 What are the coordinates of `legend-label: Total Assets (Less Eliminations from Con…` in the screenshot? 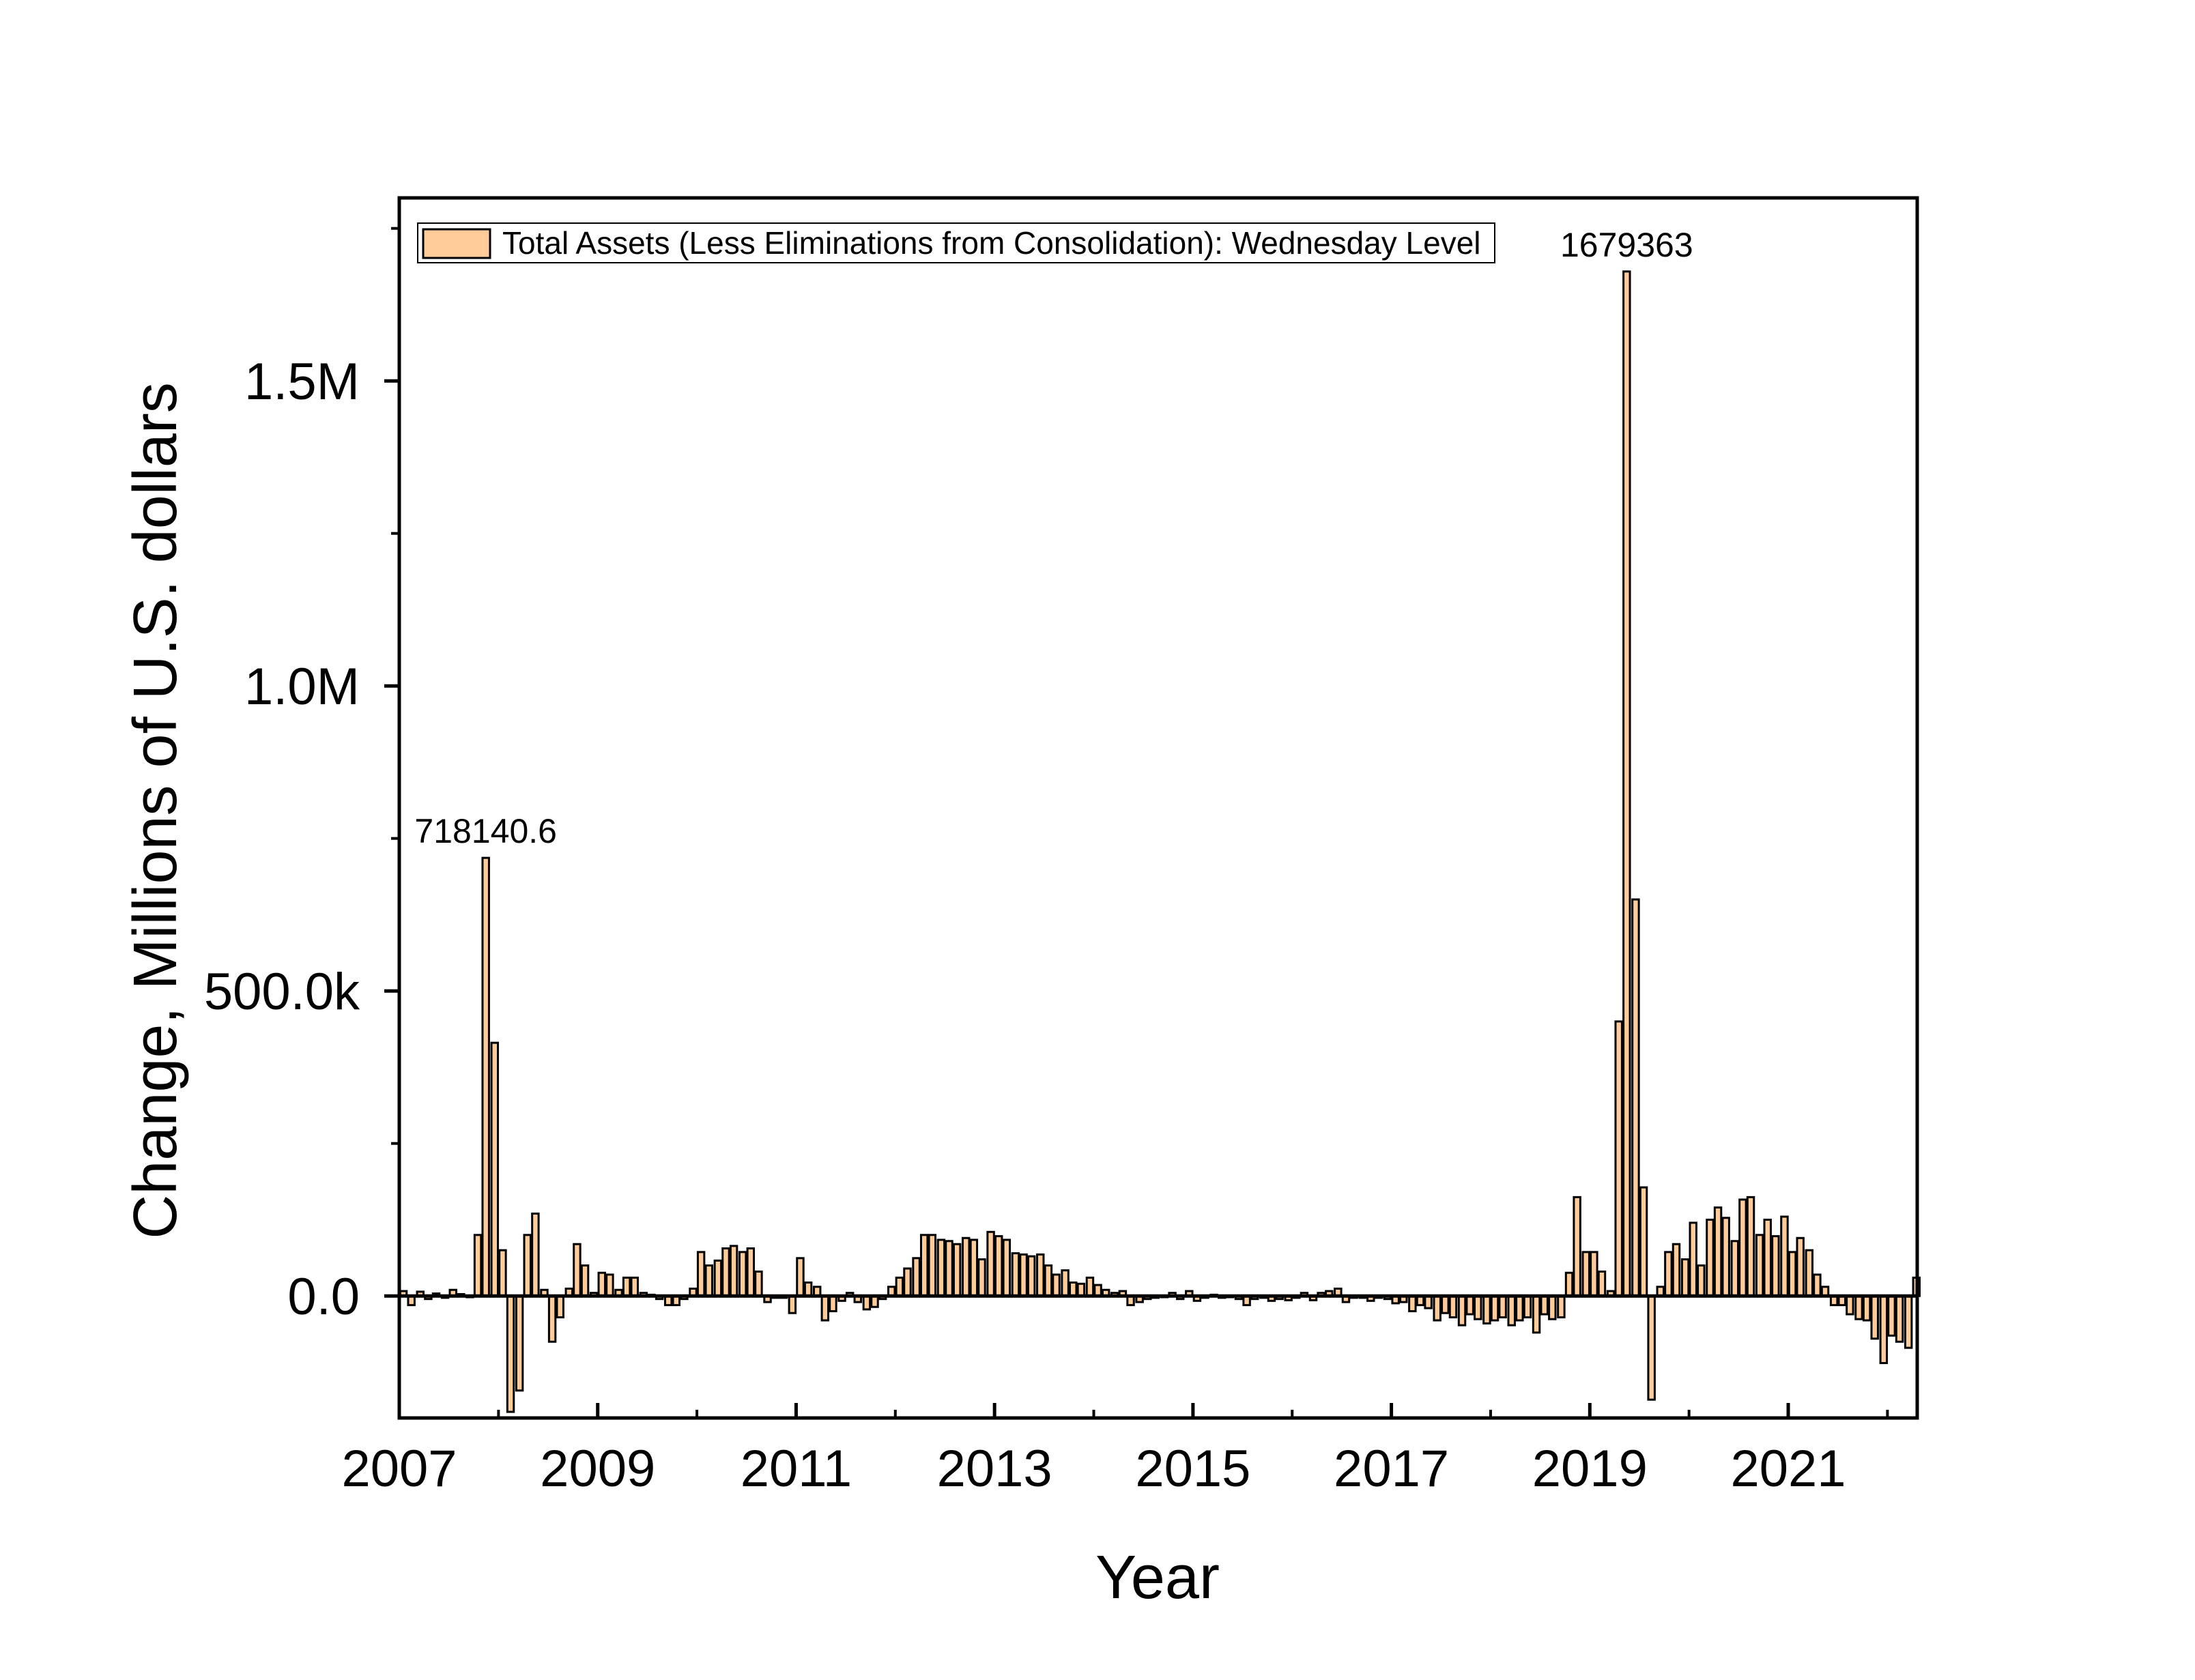 It's located at (992, 243).